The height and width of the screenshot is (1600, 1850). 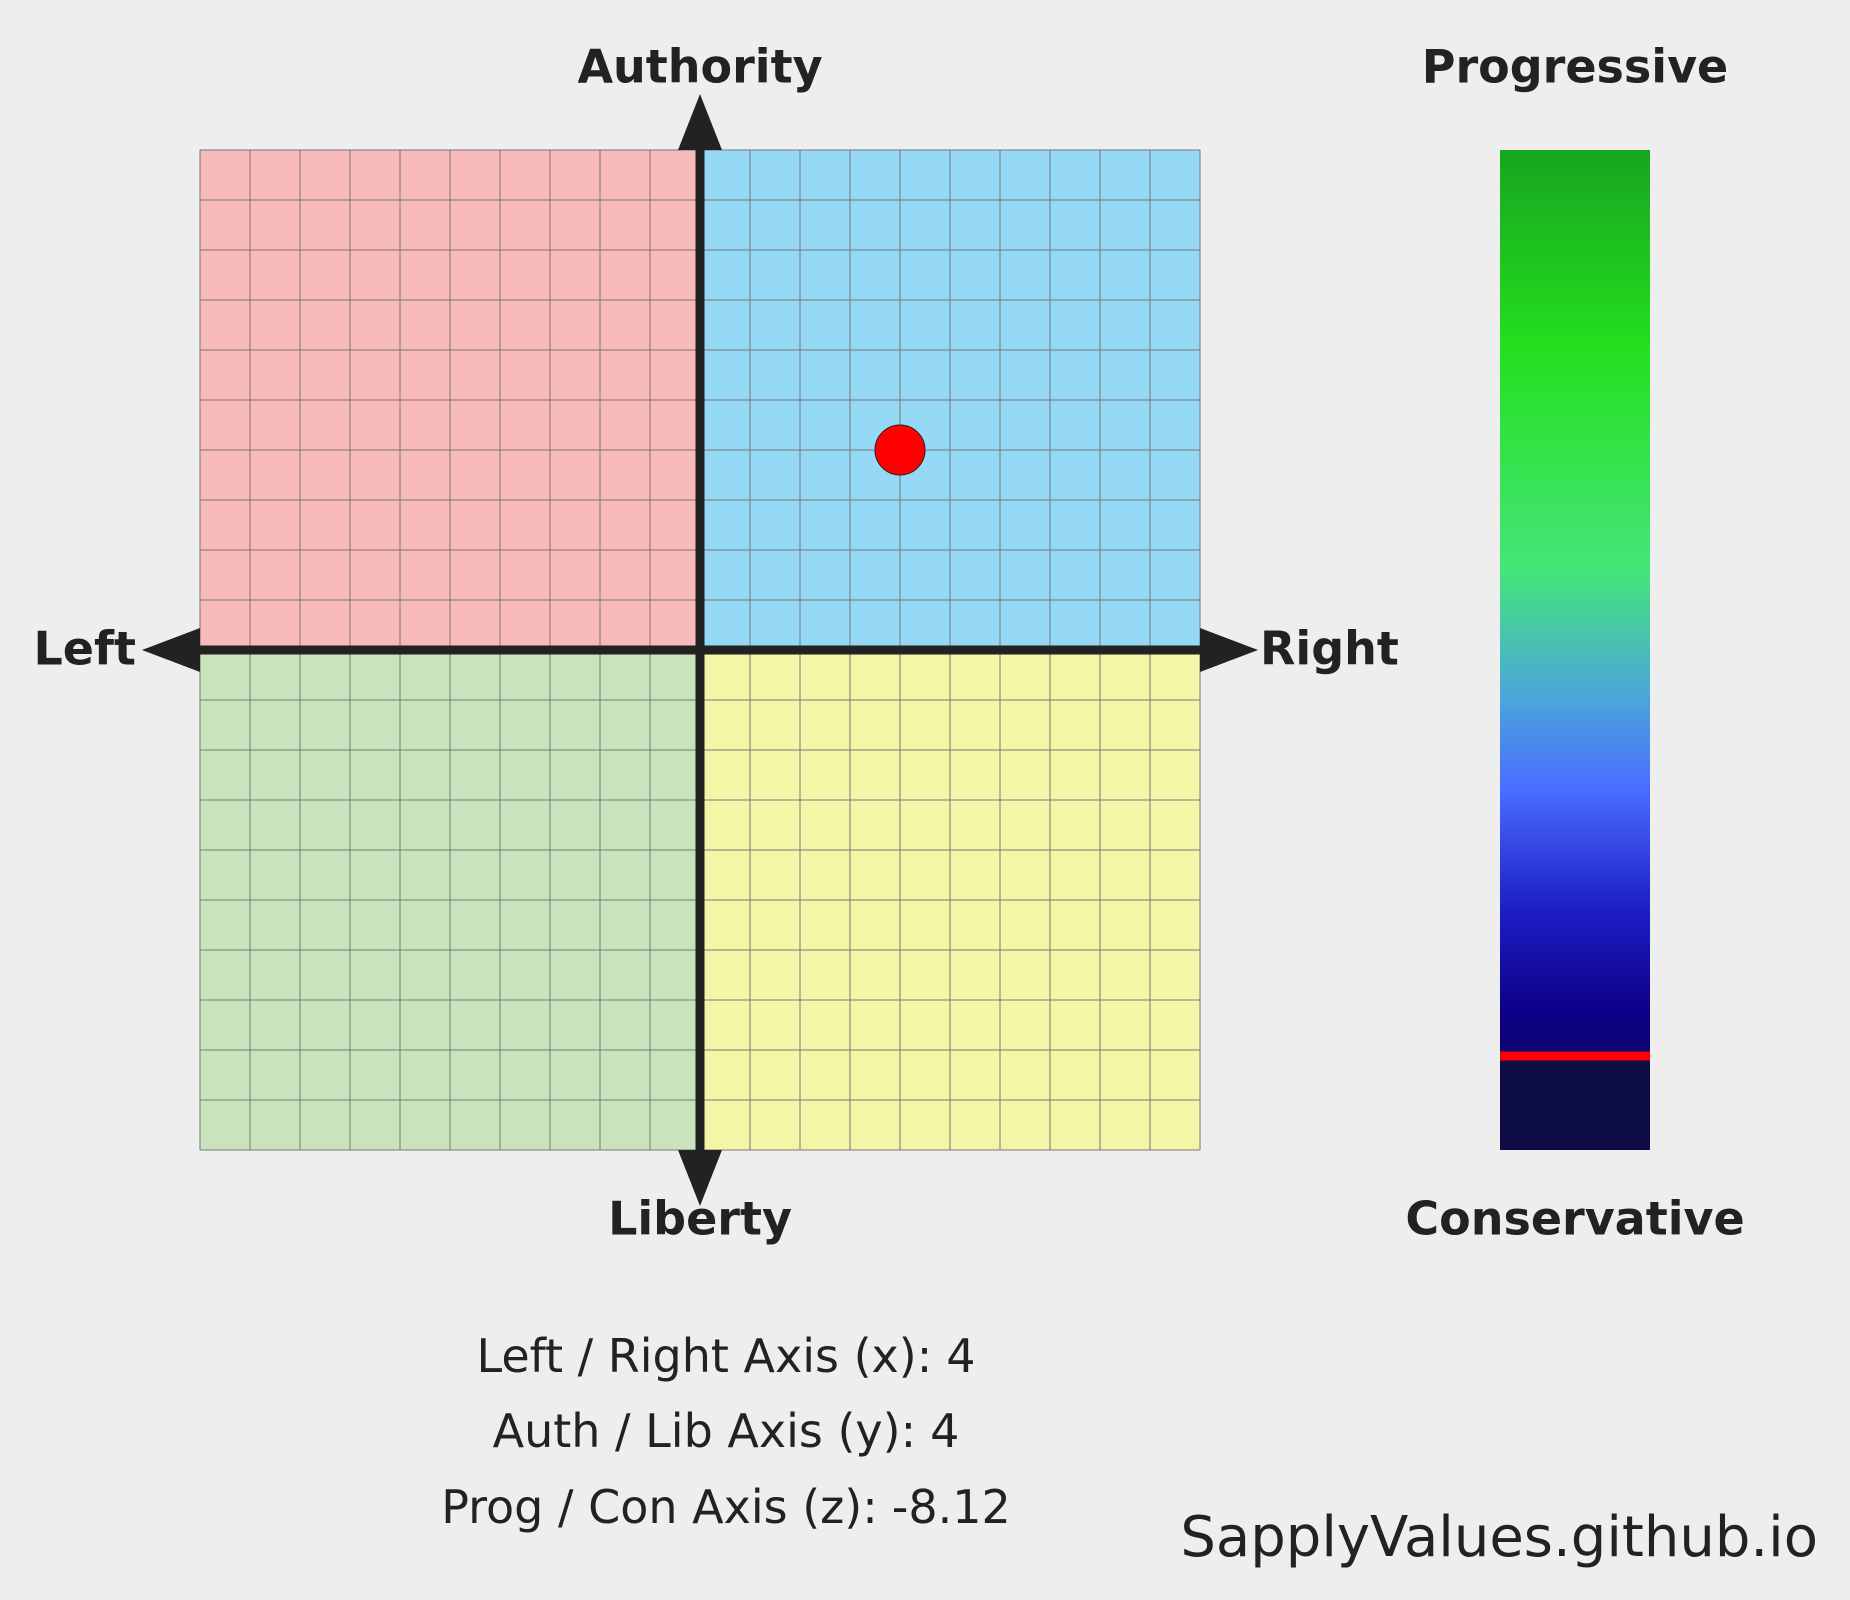 What do you see at coordinates (704, 1431) in the screenshot?
I see `readout-label: Auth / Lib Axis (y):` at bounding box center [704, 1431].